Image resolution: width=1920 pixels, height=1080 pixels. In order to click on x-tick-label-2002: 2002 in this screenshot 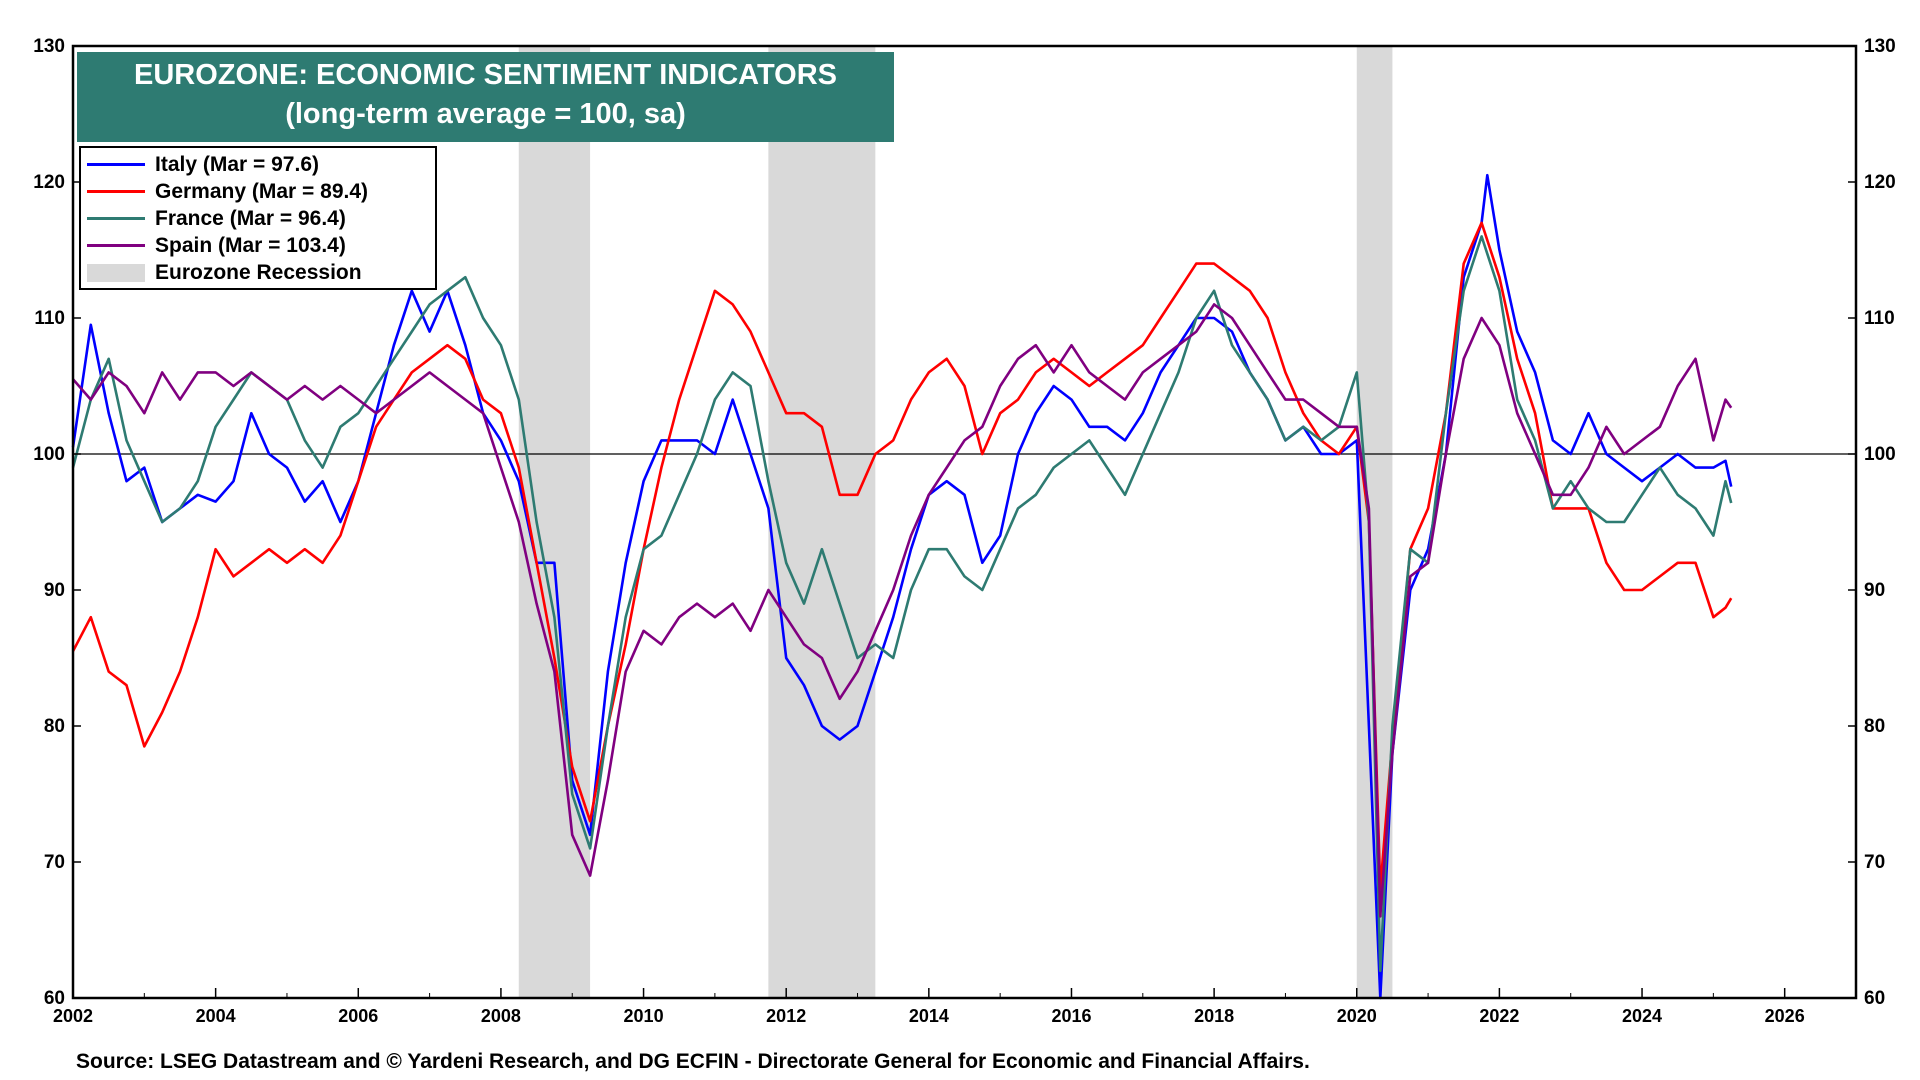, I will do `click(73, 1016)`.